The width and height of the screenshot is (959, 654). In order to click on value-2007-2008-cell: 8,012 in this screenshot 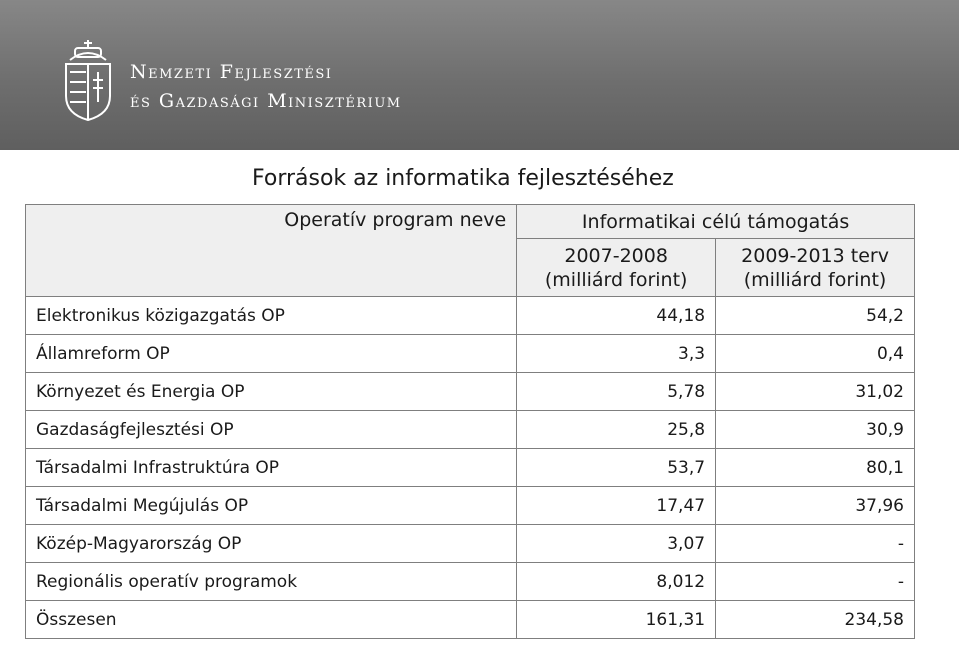, I will do `click(616, 581)`.